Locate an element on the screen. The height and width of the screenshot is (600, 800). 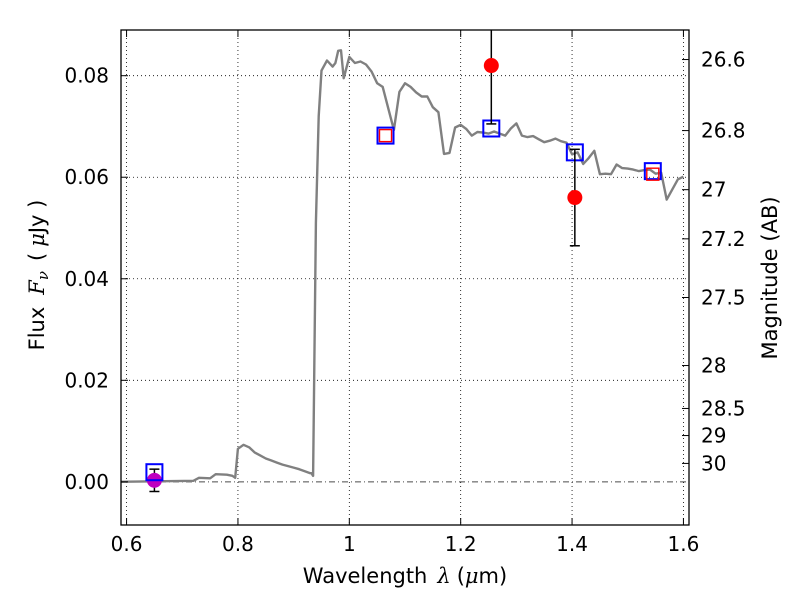
y-label-symbol: F is located at coordinates (37, 287).